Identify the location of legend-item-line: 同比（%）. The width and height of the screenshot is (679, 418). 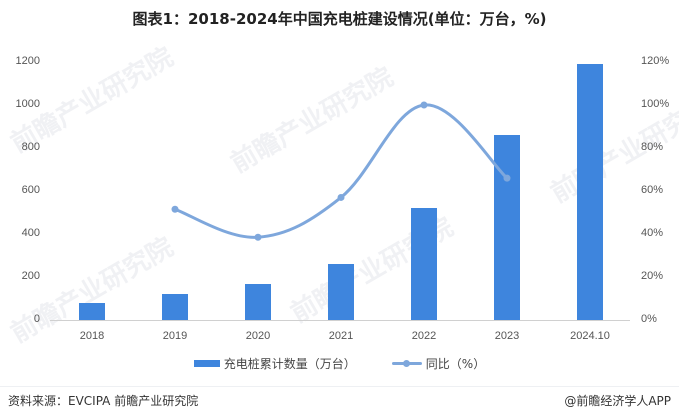
(438, 363).